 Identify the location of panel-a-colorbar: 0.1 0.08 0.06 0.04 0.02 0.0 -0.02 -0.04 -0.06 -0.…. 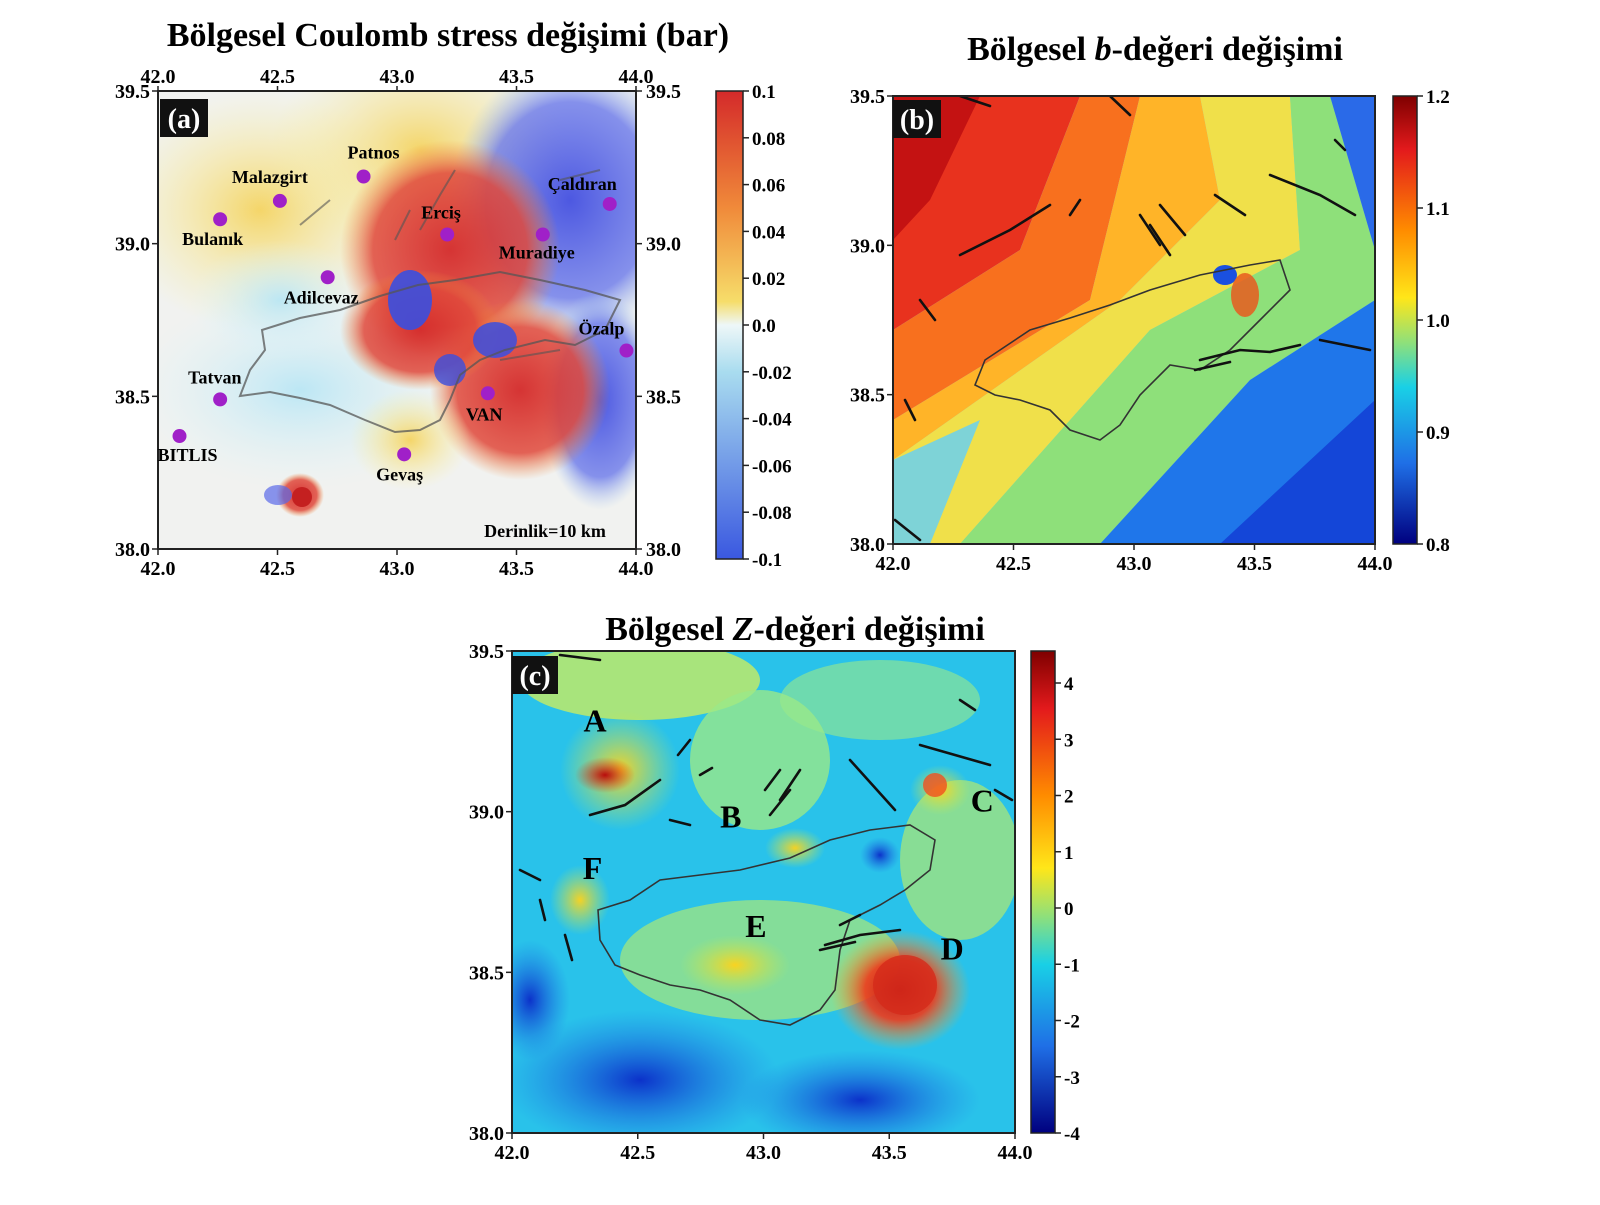
(753, 326).